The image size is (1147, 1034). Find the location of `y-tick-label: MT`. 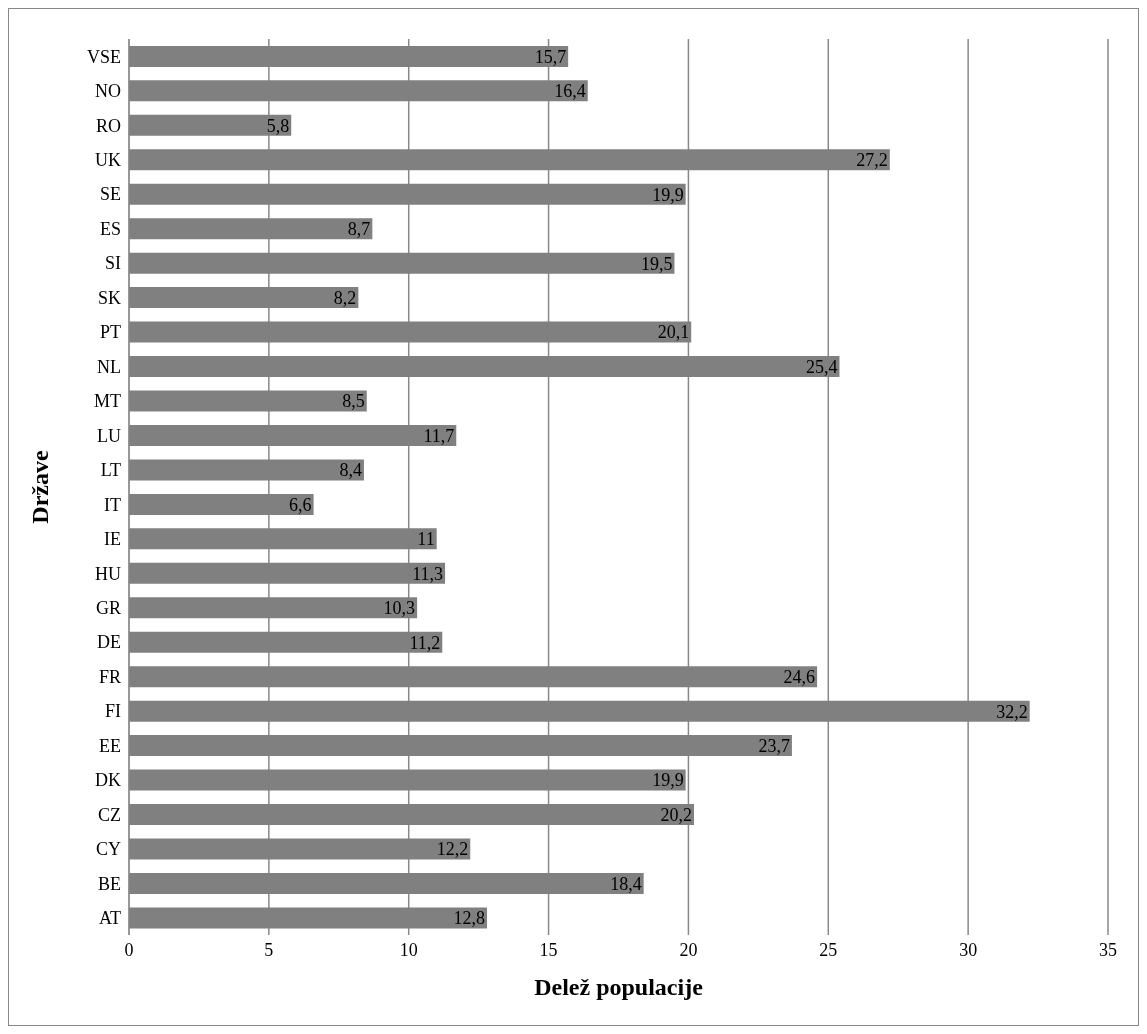

y-tick-label: MT is located at coordinates (107, 401).